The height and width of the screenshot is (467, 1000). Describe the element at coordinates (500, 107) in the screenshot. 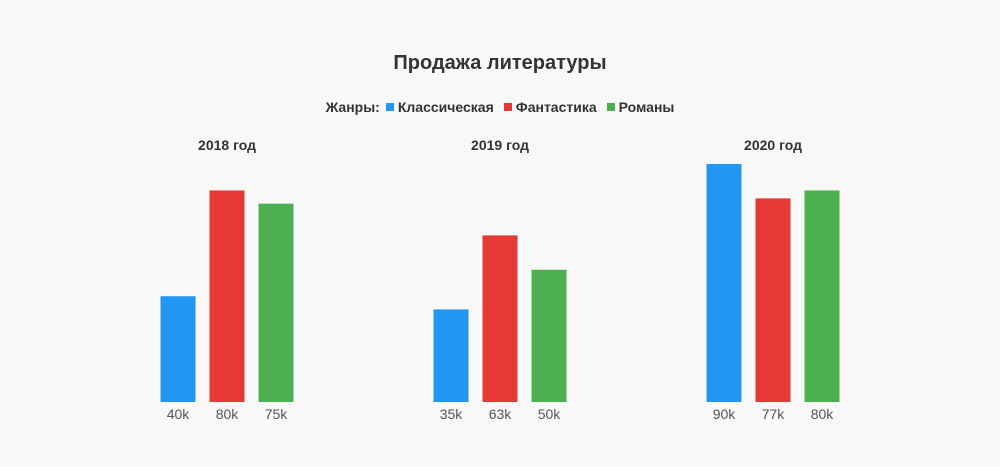

I see `legend: Жанры: Классическая Фантастика Романы` at that location.